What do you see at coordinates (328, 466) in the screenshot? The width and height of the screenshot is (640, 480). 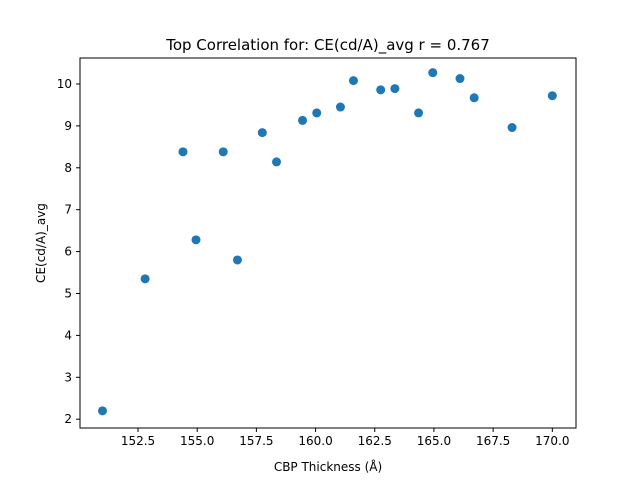 I see `x-axis-label: CBP Thickness (Å)` at bounding box center [328, 466].